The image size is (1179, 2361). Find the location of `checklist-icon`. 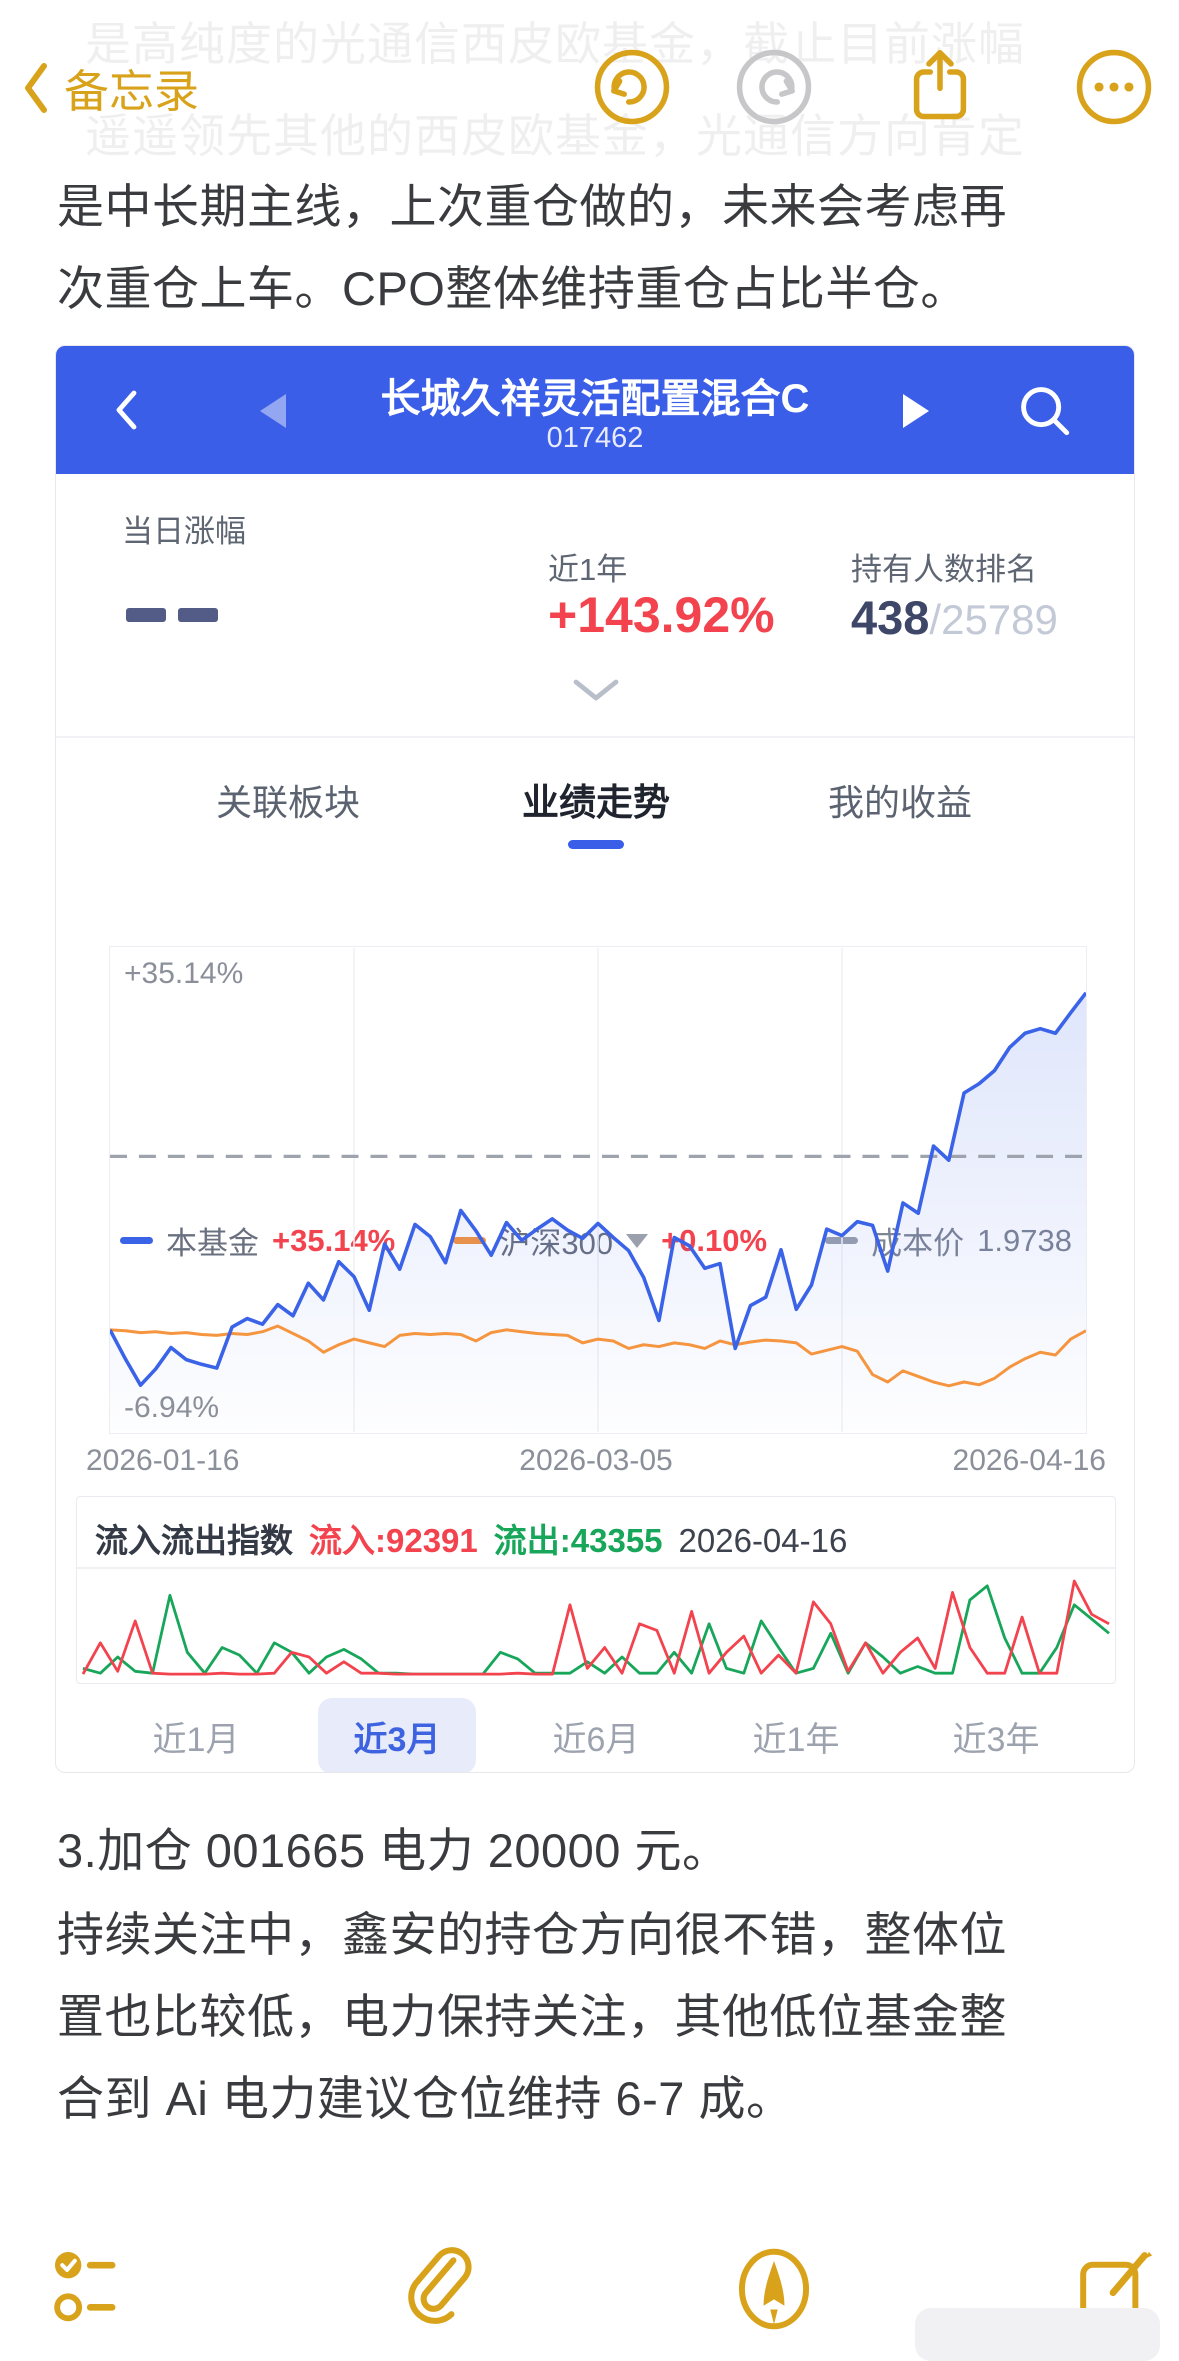

checklist-icon is located at coordinates (85, 2286).